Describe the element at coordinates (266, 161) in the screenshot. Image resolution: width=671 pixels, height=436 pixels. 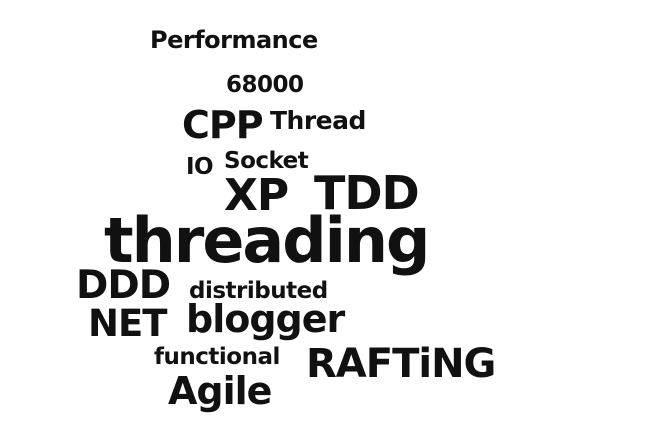
I see `word-socket: Socket` at that location.